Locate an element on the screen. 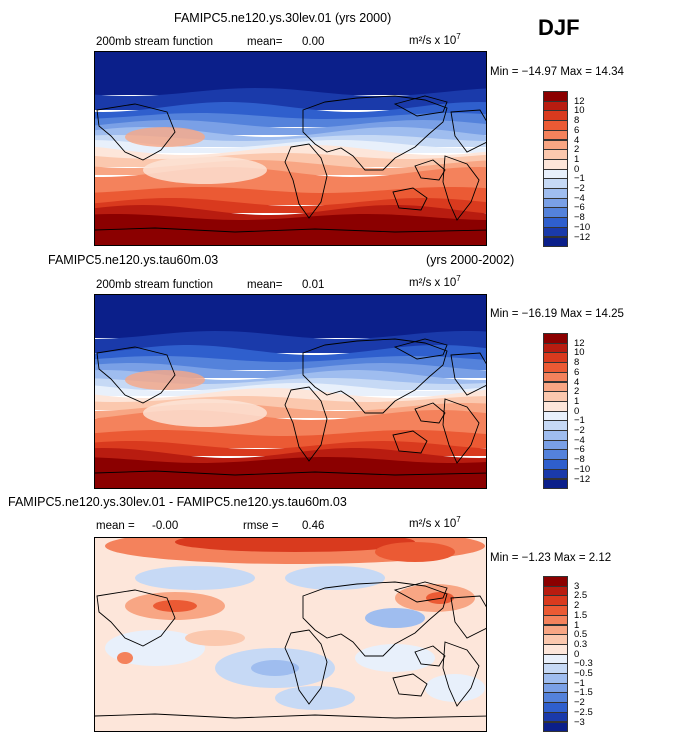 The width and height of the screenshot is (696, 742). panel2-mean-label: mean= is located at coordinates (265, 285).